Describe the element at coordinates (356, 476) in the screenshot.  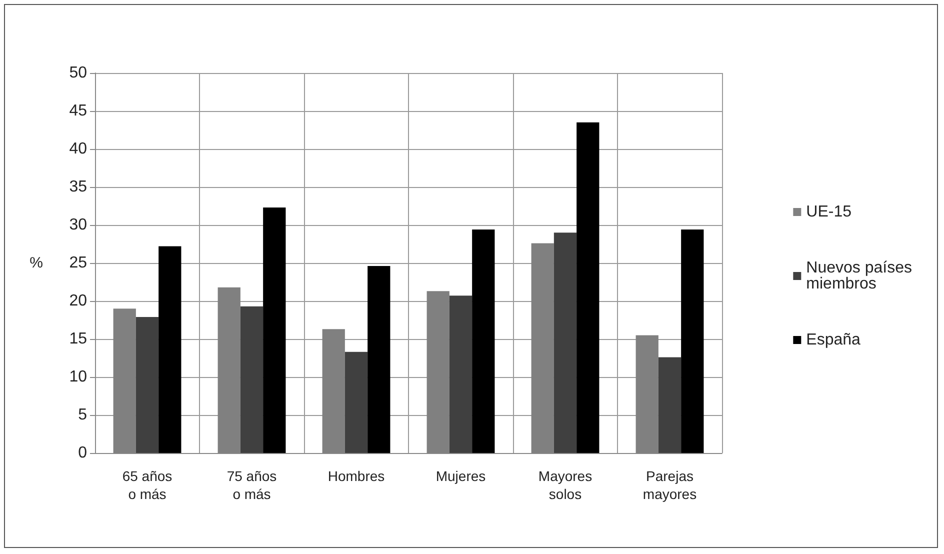
I see `x-tick-label: Hombres` at that location.